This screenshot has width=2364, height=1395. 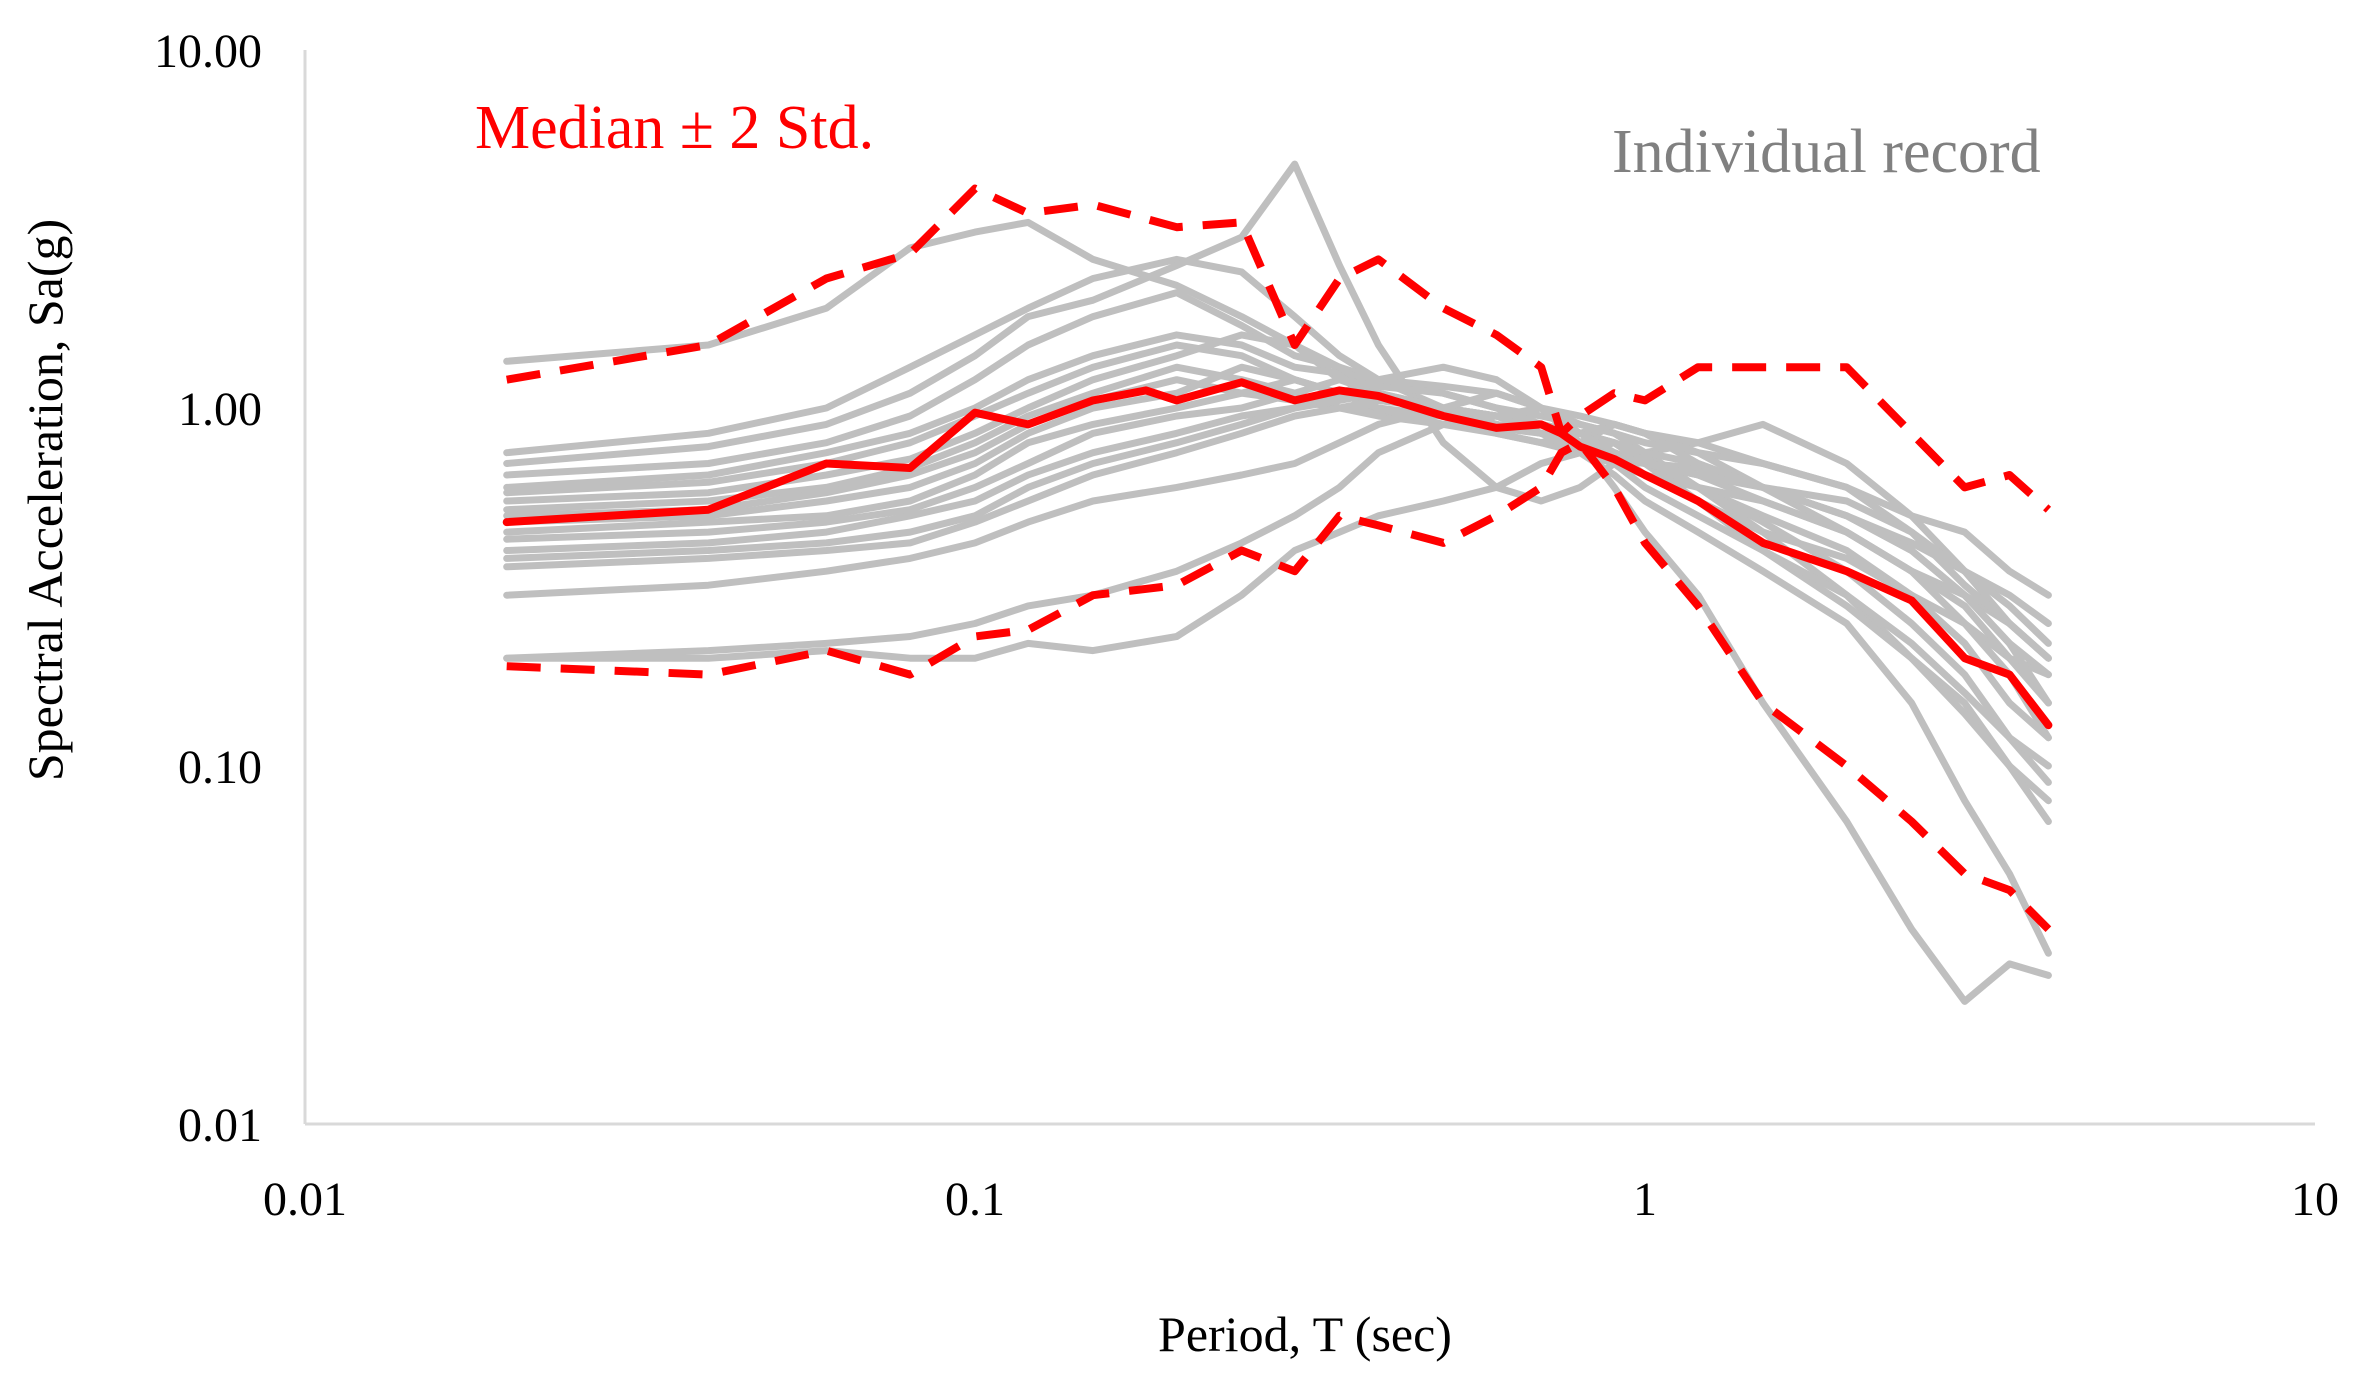 What do you see at coordinates (1305, 1334) in the screenshot?
I see `x-axis-title: Period, T (sec)` at bounding box center [1305, 1334].